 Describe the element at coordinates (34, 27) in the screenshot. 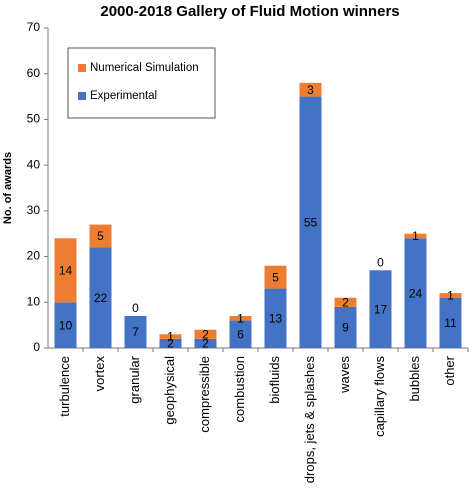

I see `y-tick-label: 70` at that location.